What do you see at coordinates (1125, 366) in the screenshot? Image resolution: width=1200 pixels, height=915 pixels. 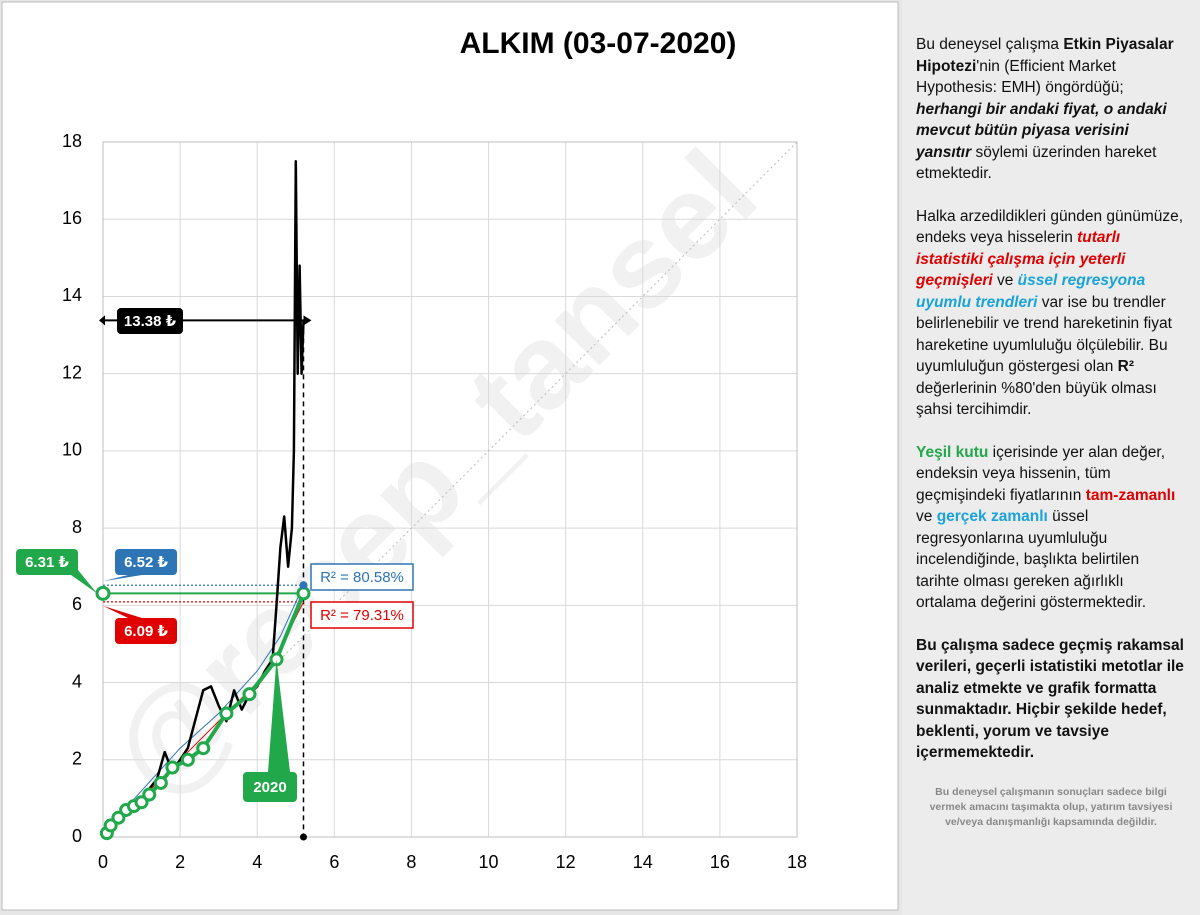 I see `text: R²` at bounding box center [1125, 366].